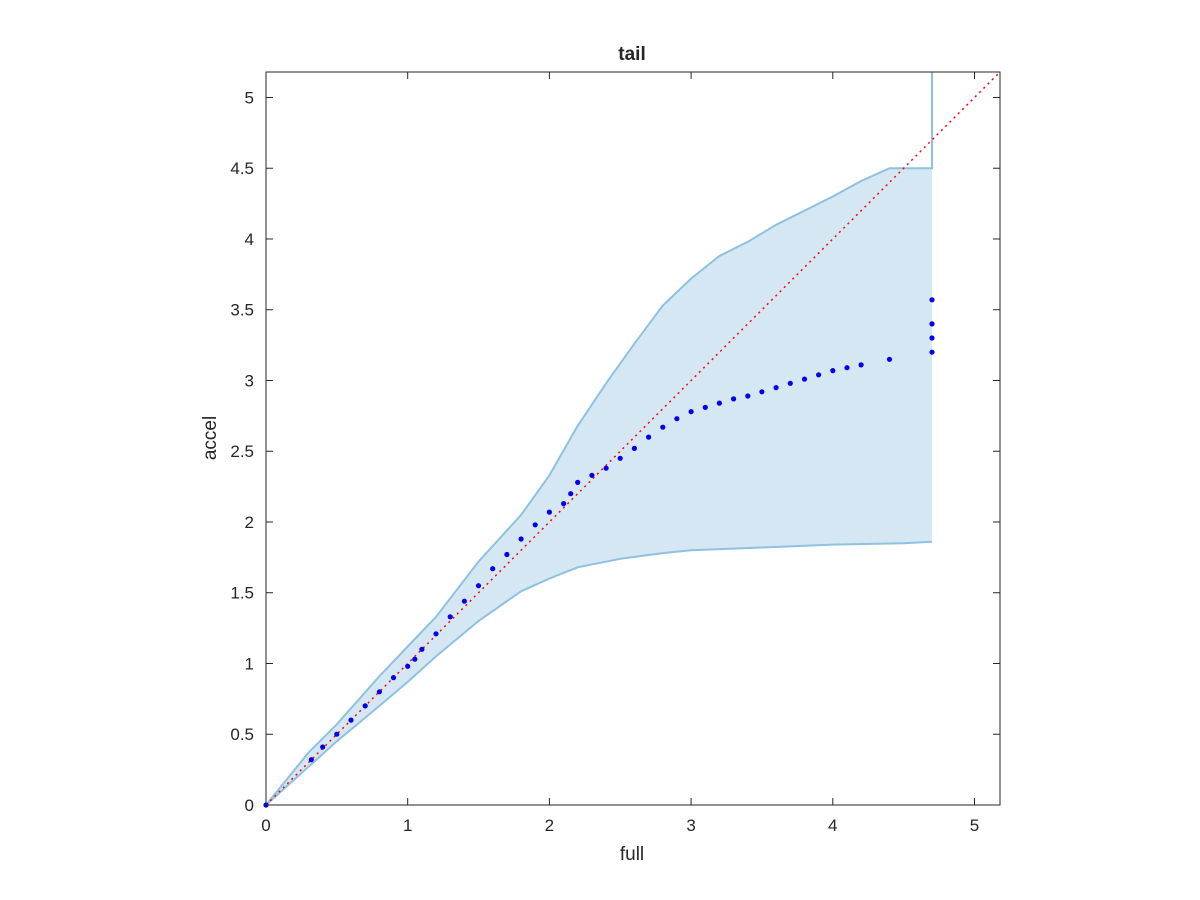 The image size is (1200, 900). I want to click on x-tick-label: 1, so click(407, 825).